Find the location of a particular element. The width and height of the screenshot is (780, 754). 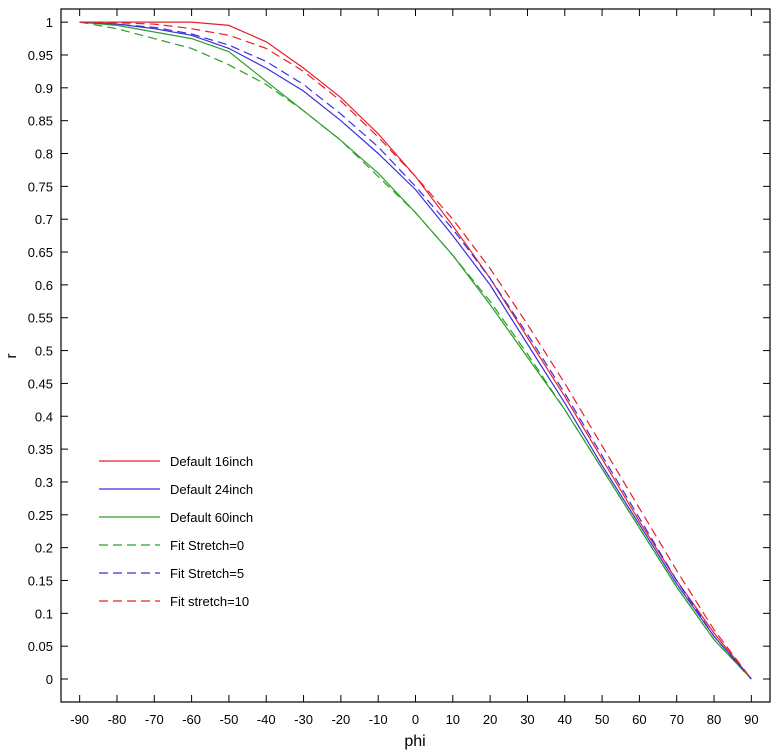

y-tick-label: 0.45 is located at coordinates (40, 383).